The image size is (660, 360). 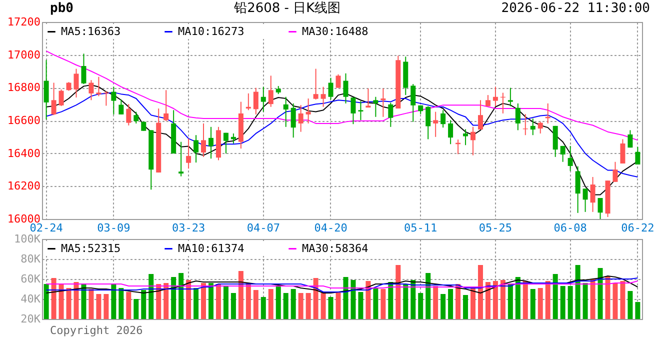 I want to click on y-tick-label: 100K, so click(x=27, y=239).